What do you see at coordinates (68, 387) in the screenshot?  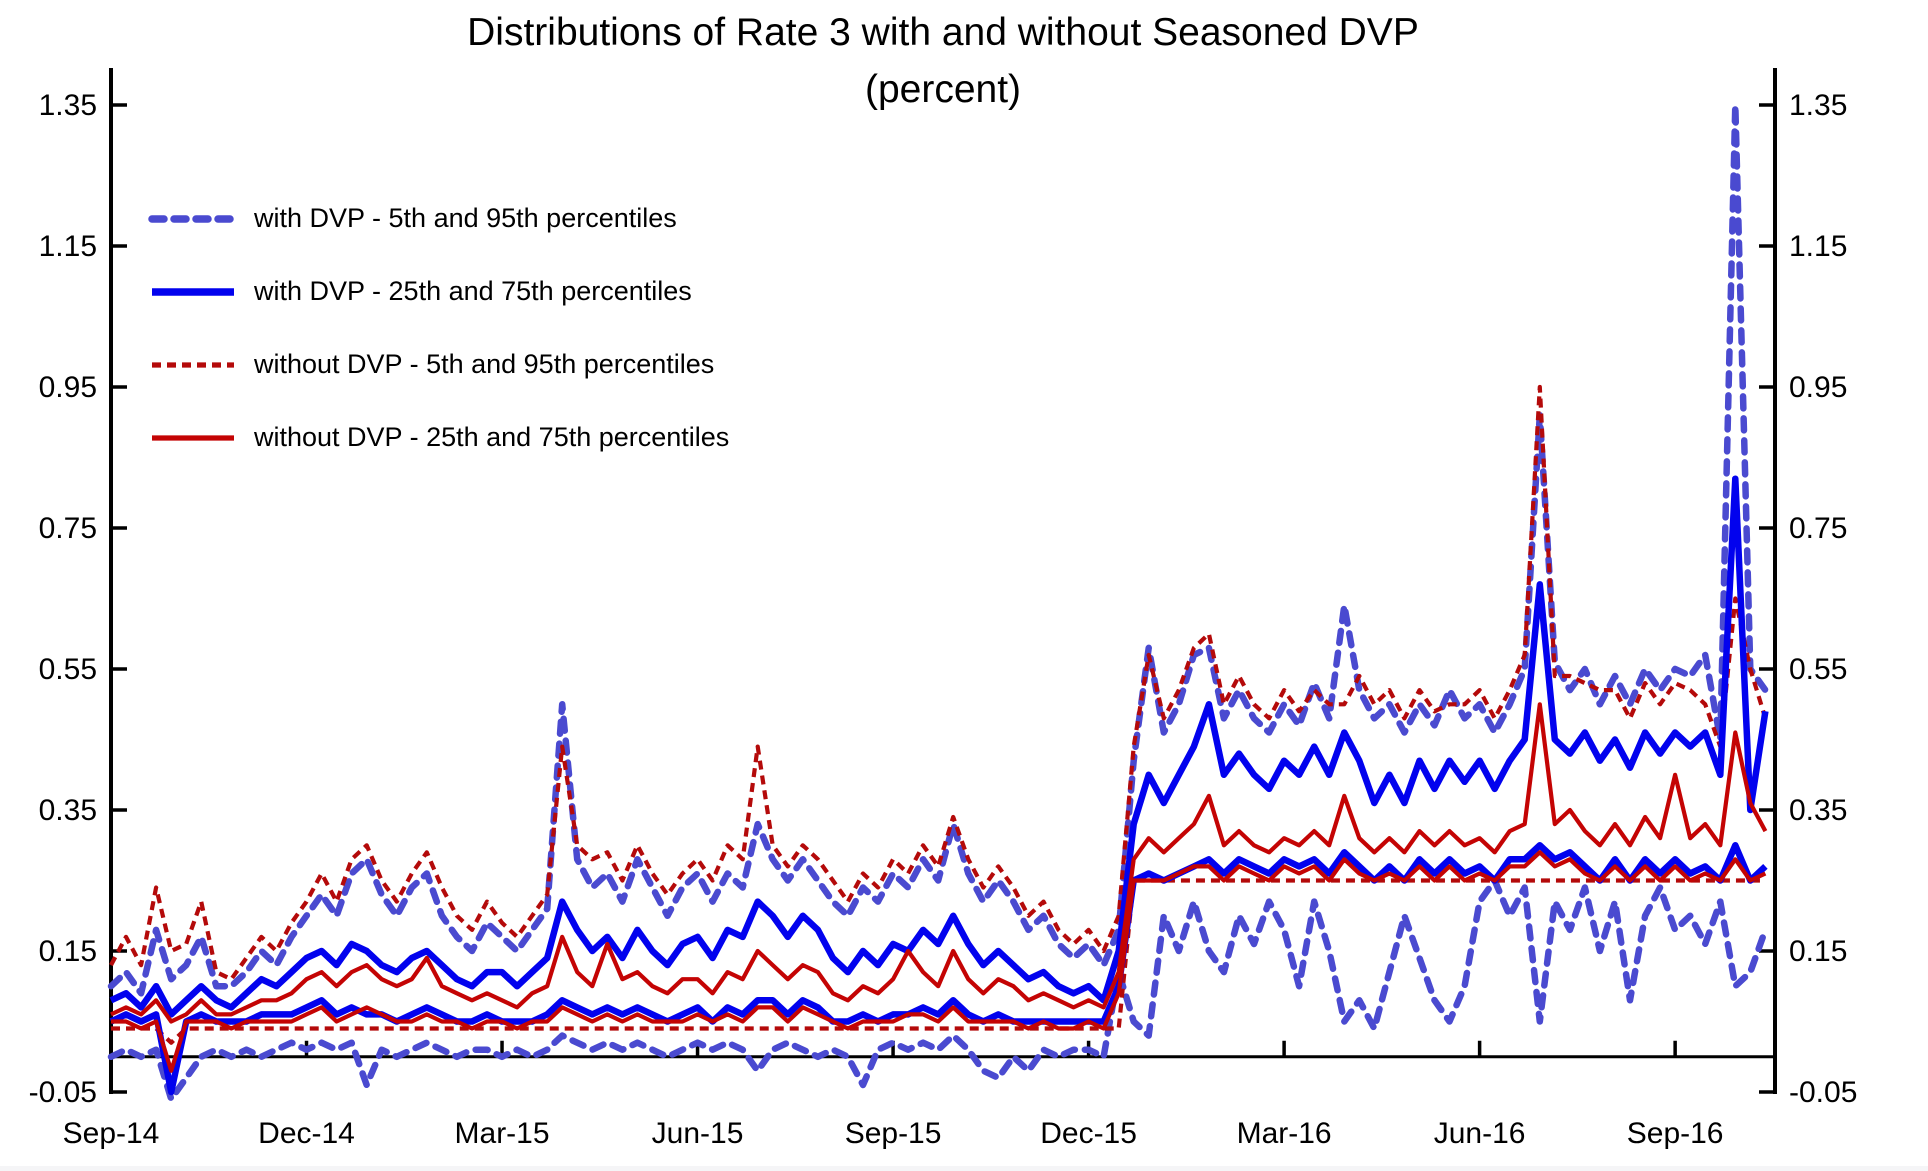 I see `y-tick-label-left: 0.95` at bounding box center [68, 387].